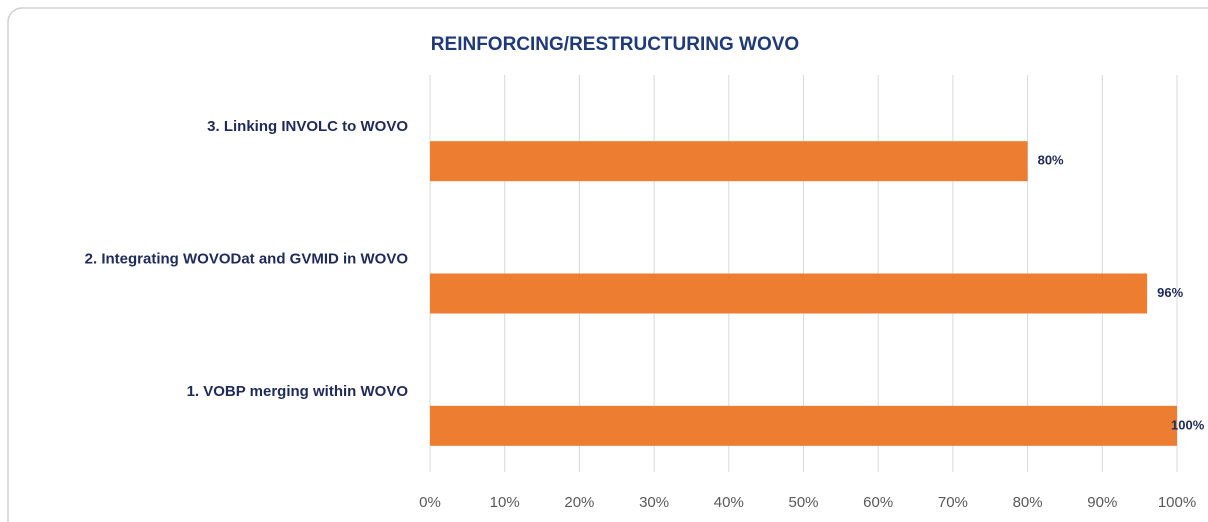  What do you see at coordinates (1188, 424) in the screenshot?
I see `value-label: 100%` at bounding box center [1188, 424].